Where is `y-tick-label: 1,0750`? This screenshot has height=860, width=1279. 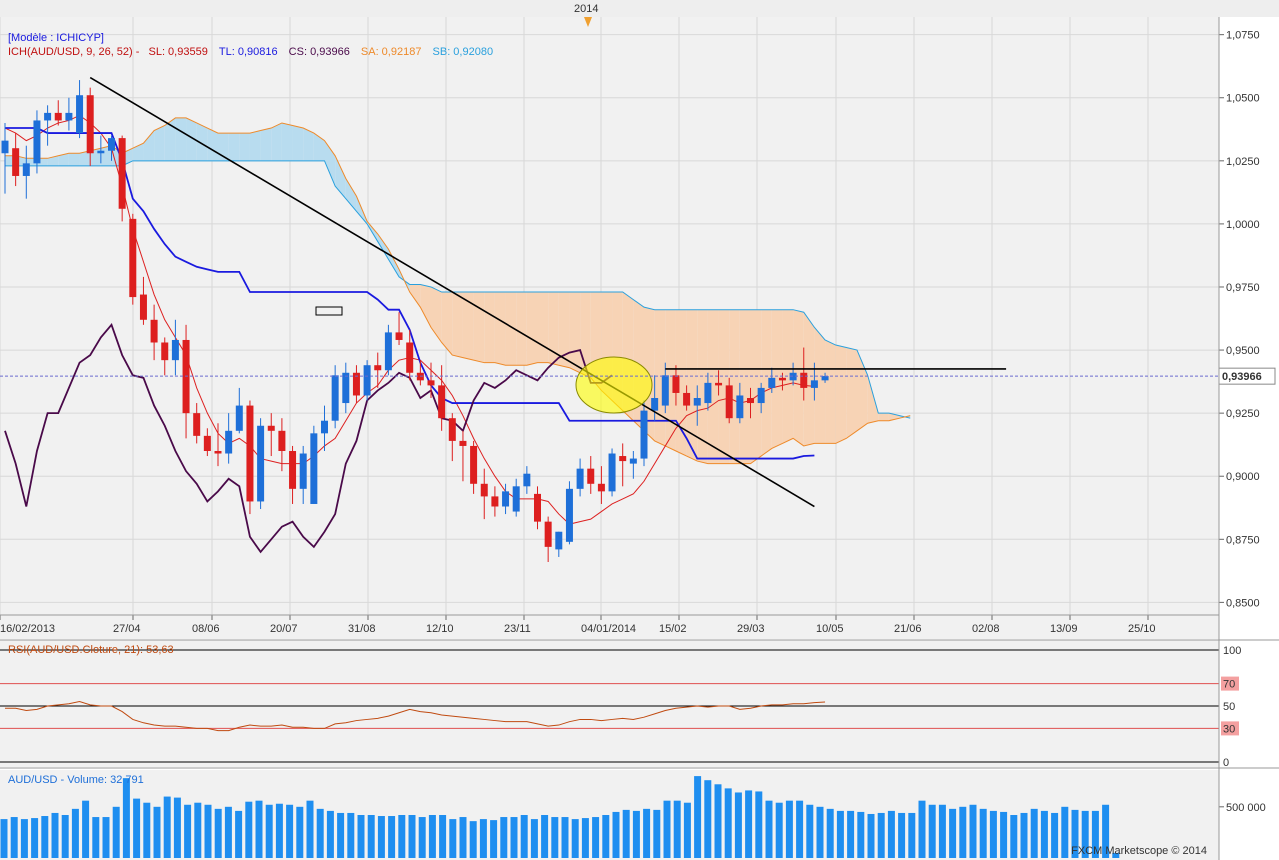
y-tick-label: 1,0750 is located at coordinates (1243, 36).